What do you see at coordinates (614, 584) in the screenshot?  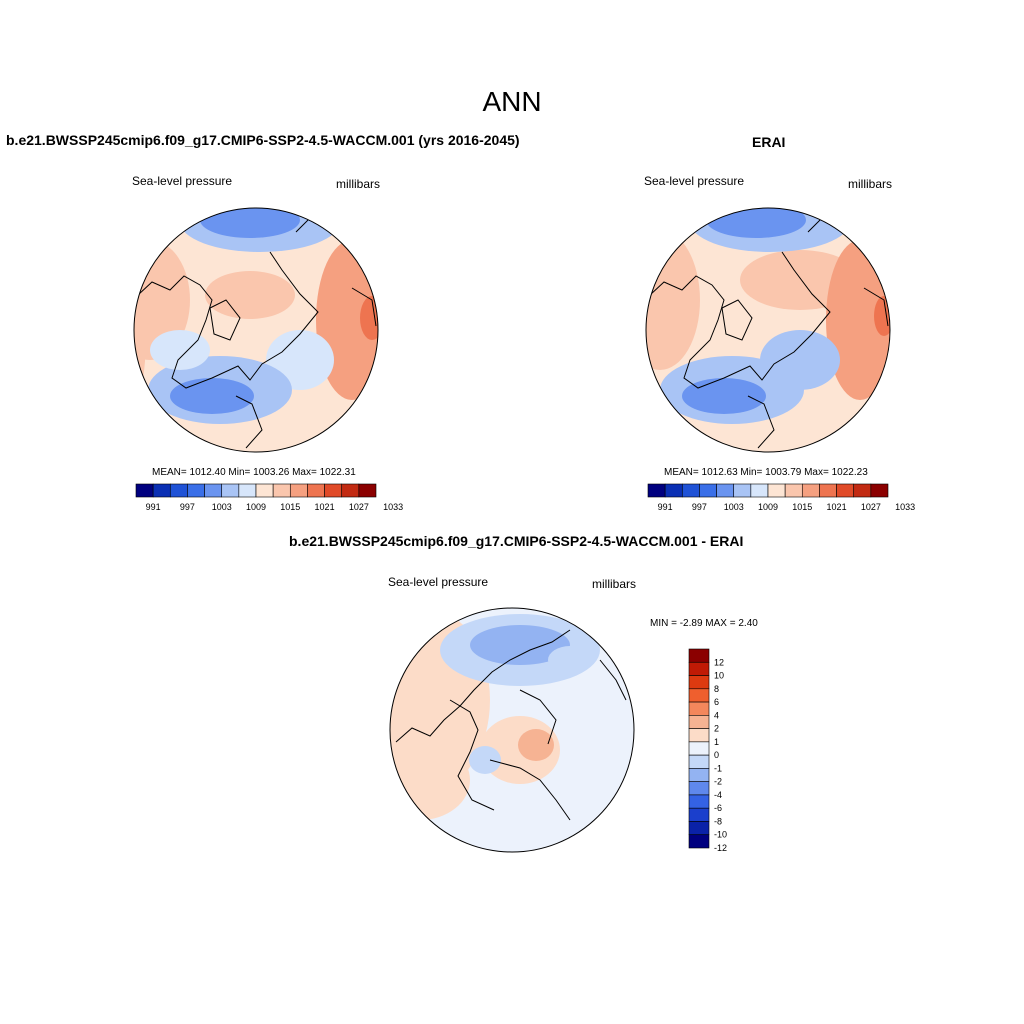 I see `panel3-units-label: millibars` at bounding box center [614, 584].